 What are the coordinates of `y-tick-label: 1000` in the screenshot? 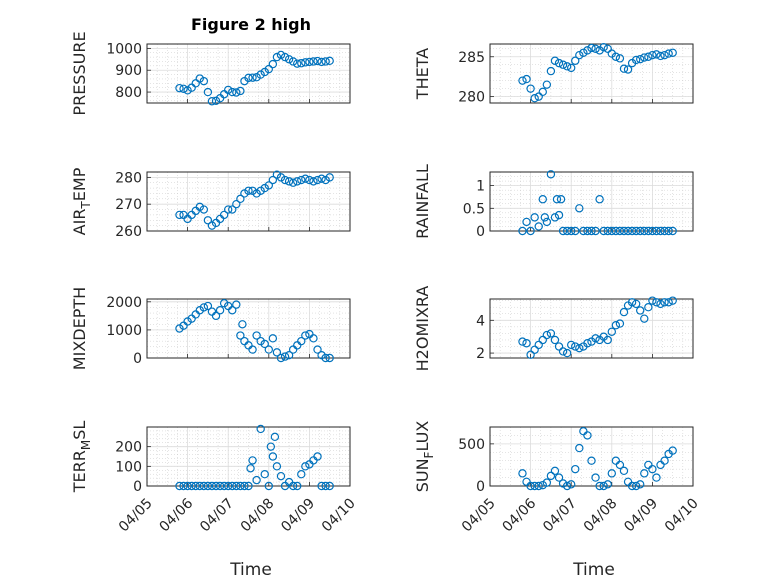 It's located at (124, 331).